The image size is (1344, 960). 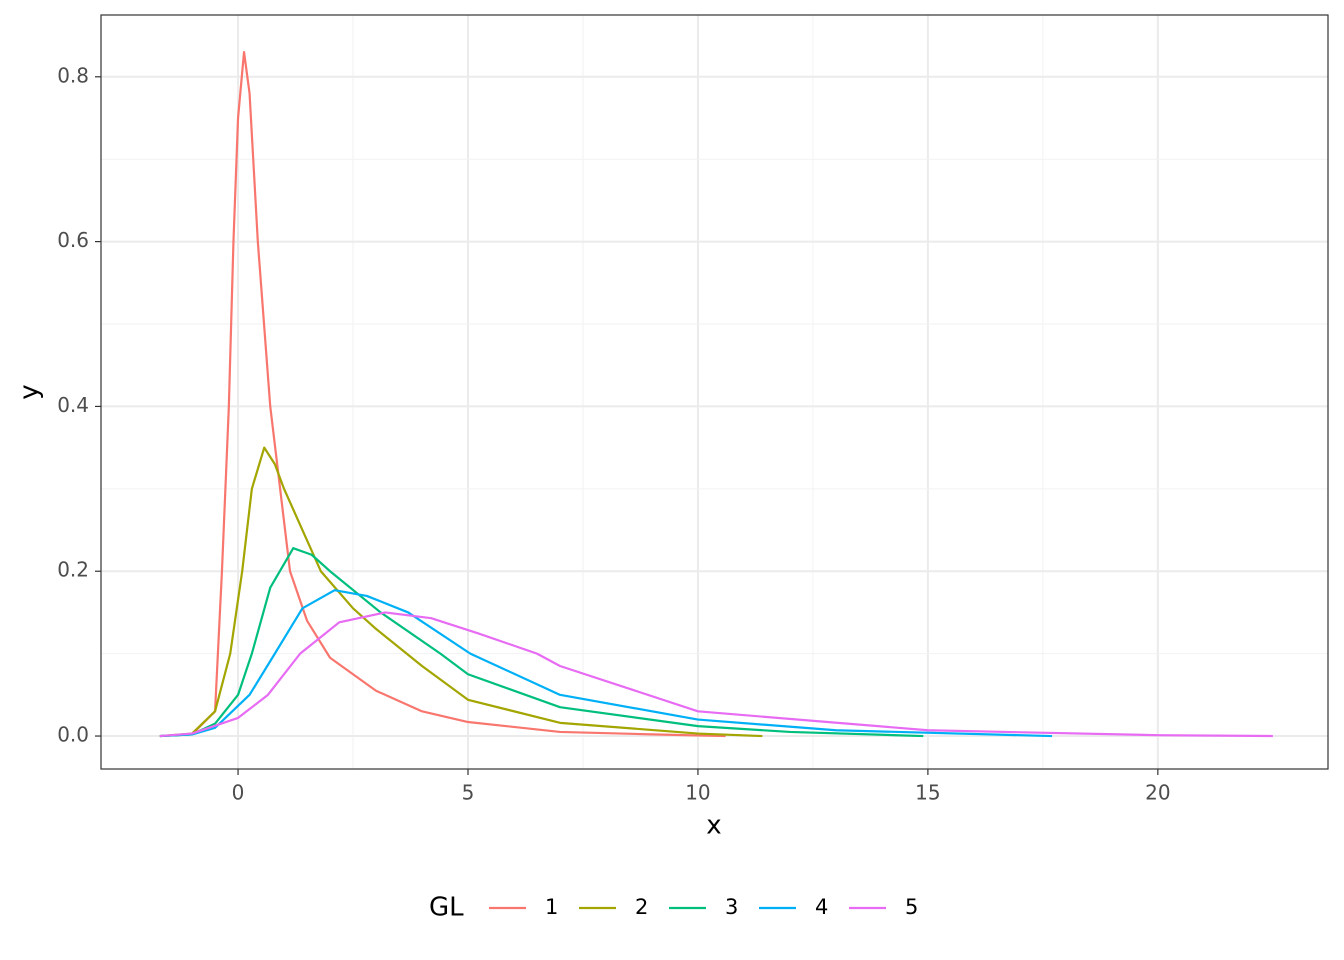 I want to click on legend-label: 4, so click(x=821, y=907).